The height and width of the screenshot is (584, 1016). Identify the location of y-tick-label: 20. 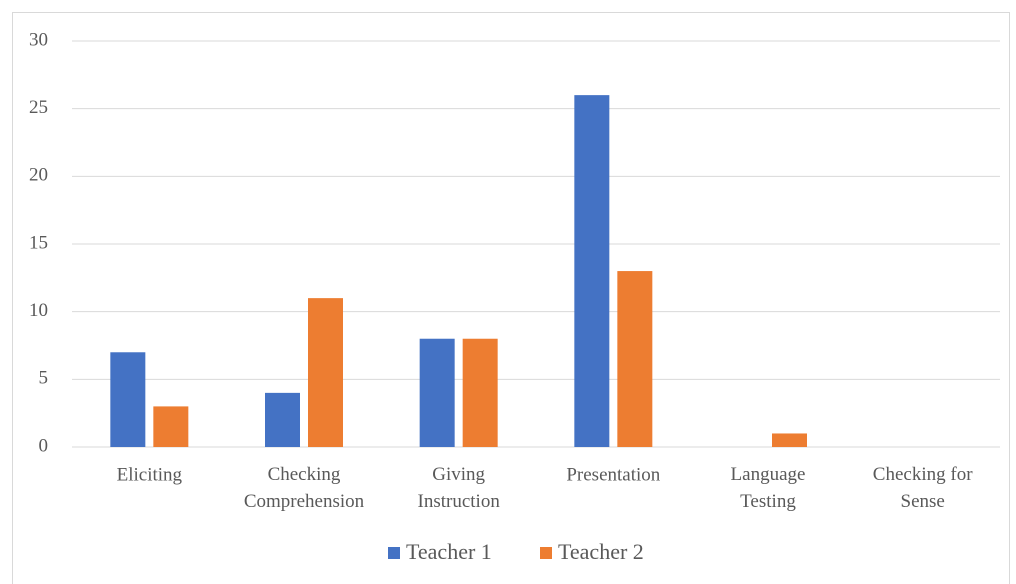
(38, 175).